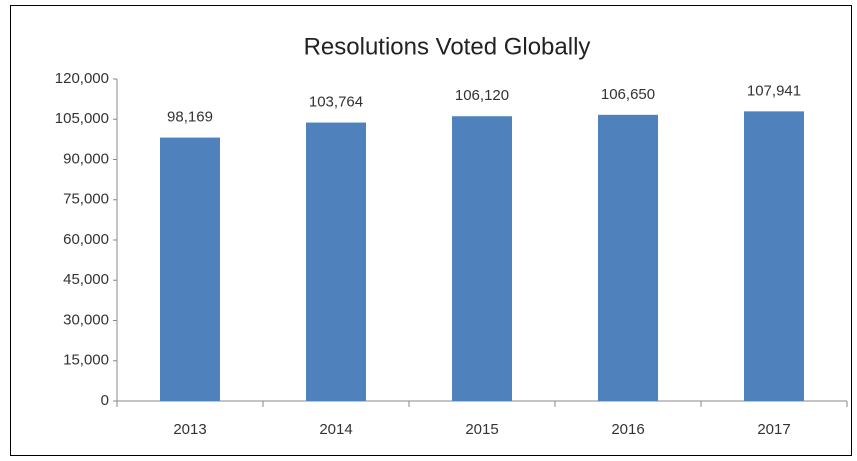 The image size is (857, 461). I want to click on y-tick-label: 75,000, so click(86, 199).